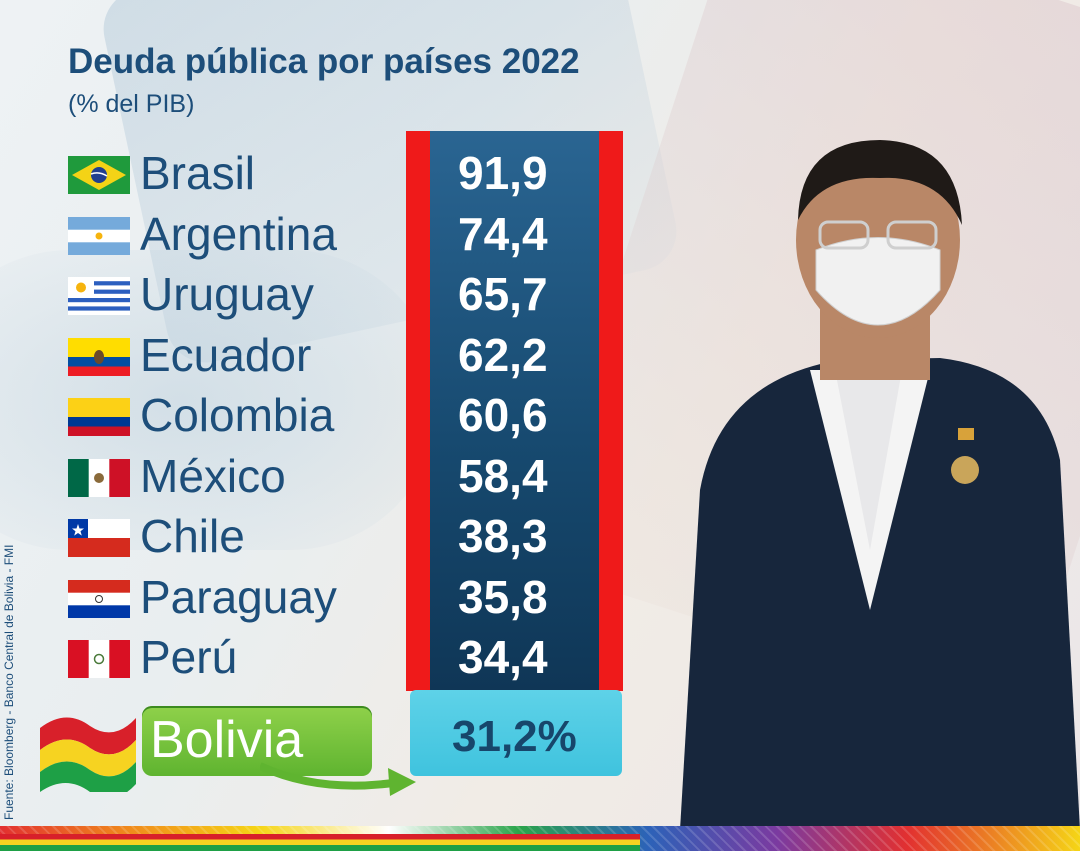  What do you see at coordinates (503, 596) in the screenshot?
I see `data-label: 35,8` at bounding box center [503, 596].